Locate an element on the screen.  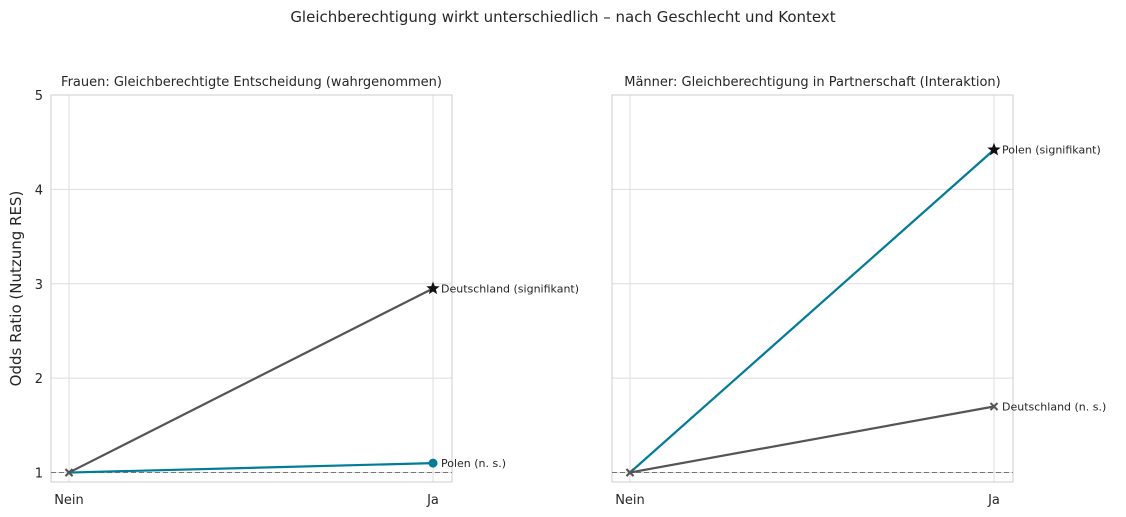
y-tick-label: 1 is located at coordinates (39, 474).